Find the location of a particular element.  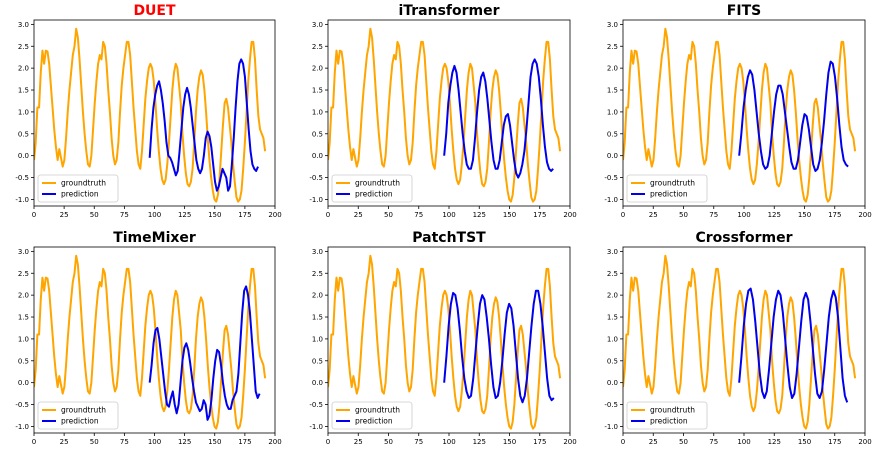

panel-title: DUET is located at coordinates (154, 11).